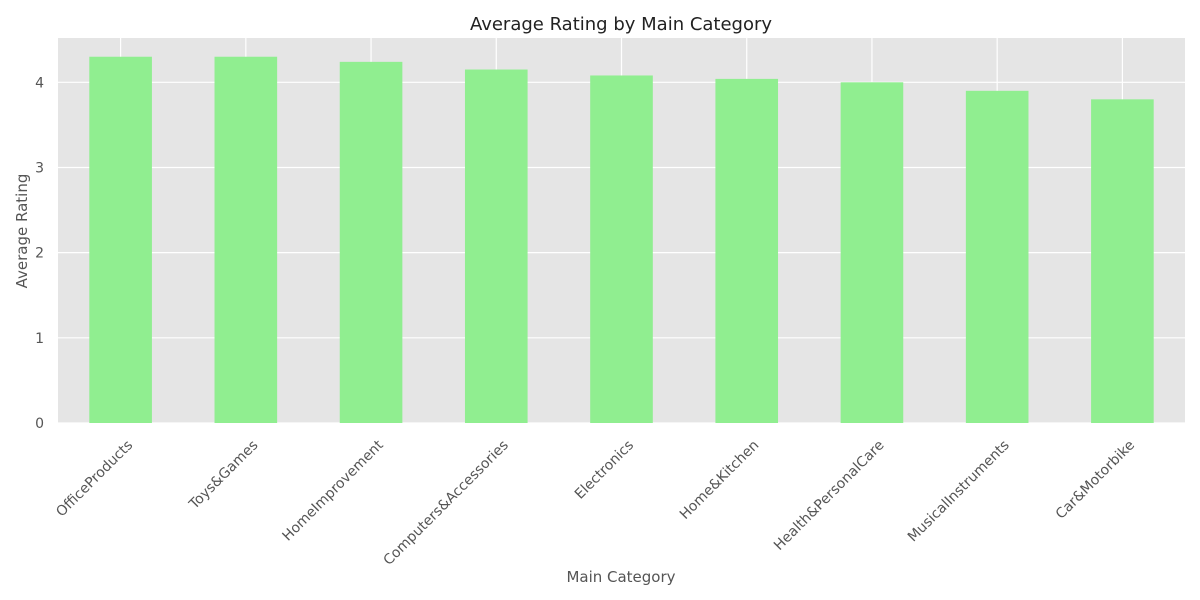 The width and height of the screenshot is (1200, 600). What do you see at coordinates (39, 168) in the screenshot?
I see `y-tick-label: 3` at bounding box center [39, 168].